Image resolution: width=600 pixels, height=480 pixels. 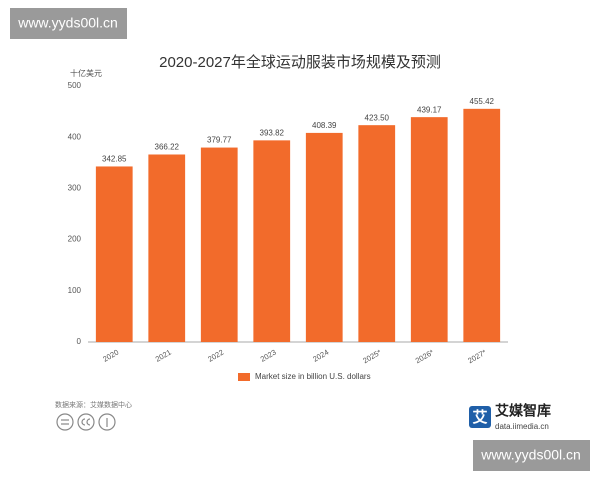 What do you see at coordinates (79, 341) in the screenshot?
I see `y-tick-label: 0` at bounding box center [79, 341].